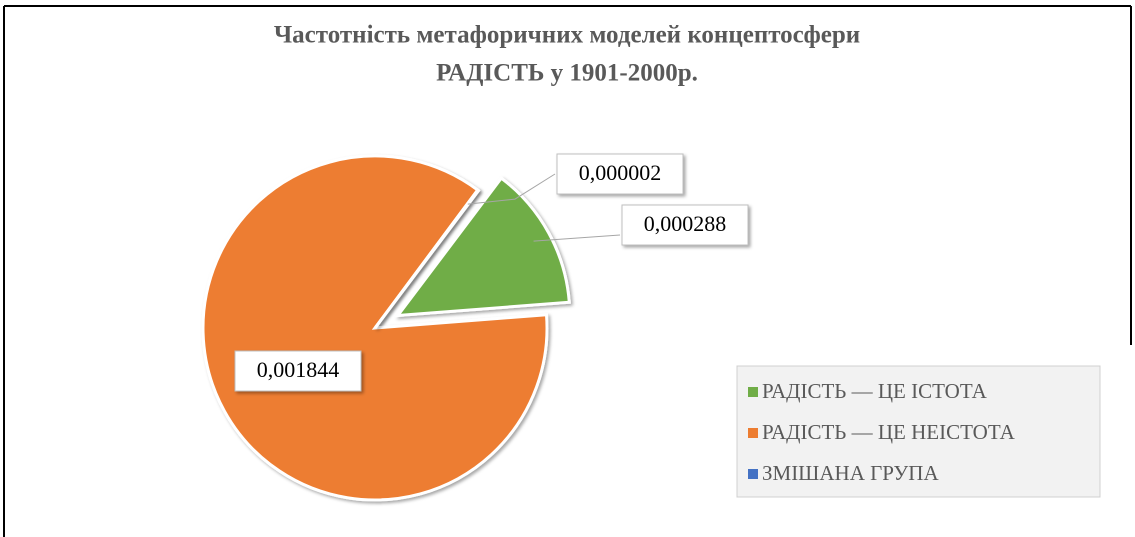  I want to click on data-label: 0,000288, so click(685, 223).